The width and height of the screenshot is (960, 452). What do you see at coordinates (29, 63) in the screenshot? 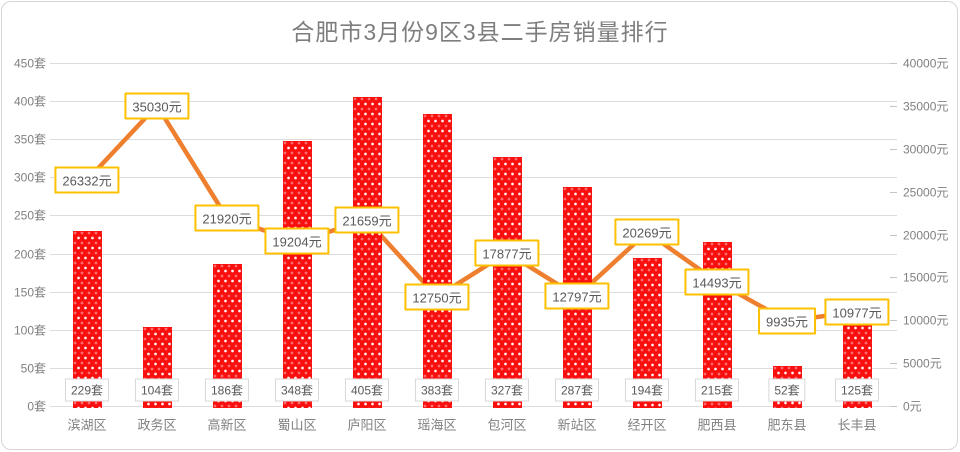
I see `left-axis-tick: 450套` at bounding box center [29, 63].